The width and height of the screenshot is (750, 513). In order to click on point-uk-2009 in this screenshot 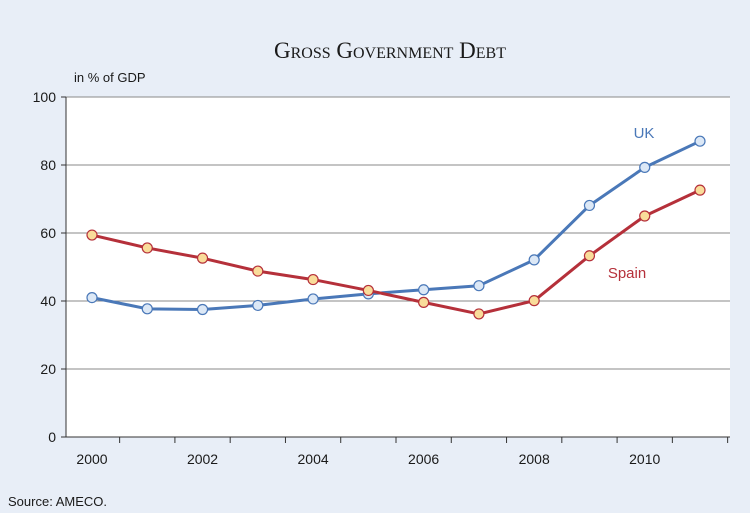, I will do `click(589, 205)`.